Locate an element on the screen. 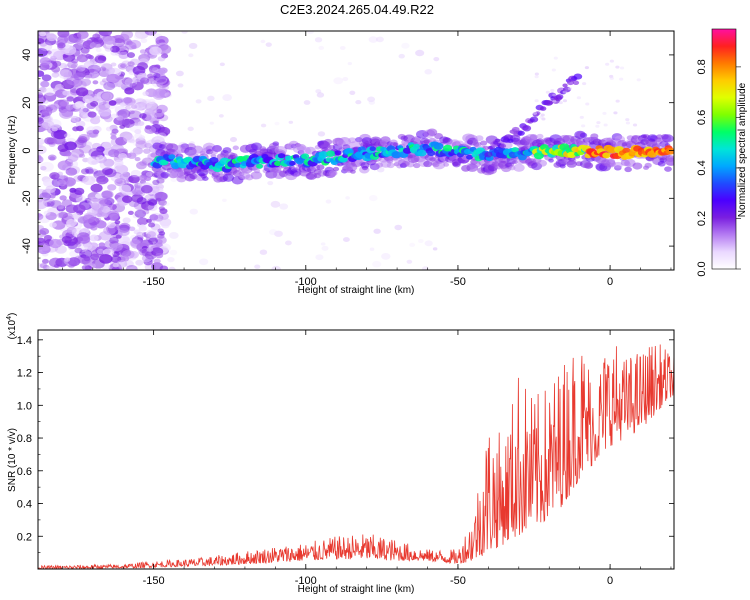 The width and height of the screenshot is (750, 600). snr-y-multiplier: (x104) is located at coordinates (12, 326).